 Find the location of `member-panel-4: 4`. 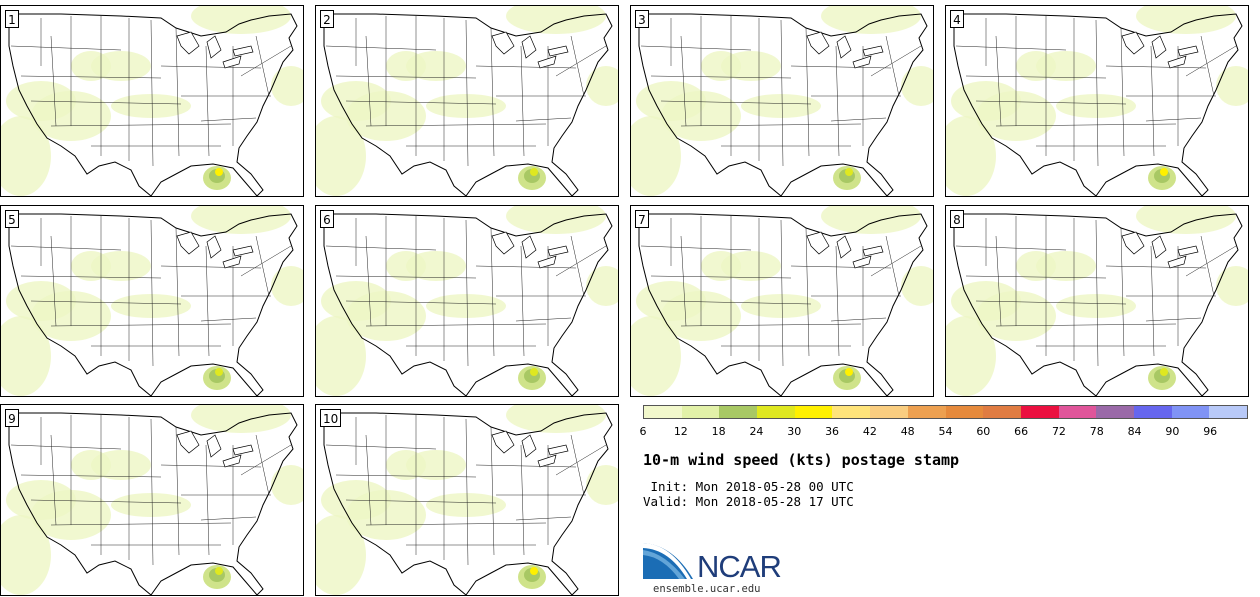

member-panel-4: 4 is located at coordinates (1097, 101).